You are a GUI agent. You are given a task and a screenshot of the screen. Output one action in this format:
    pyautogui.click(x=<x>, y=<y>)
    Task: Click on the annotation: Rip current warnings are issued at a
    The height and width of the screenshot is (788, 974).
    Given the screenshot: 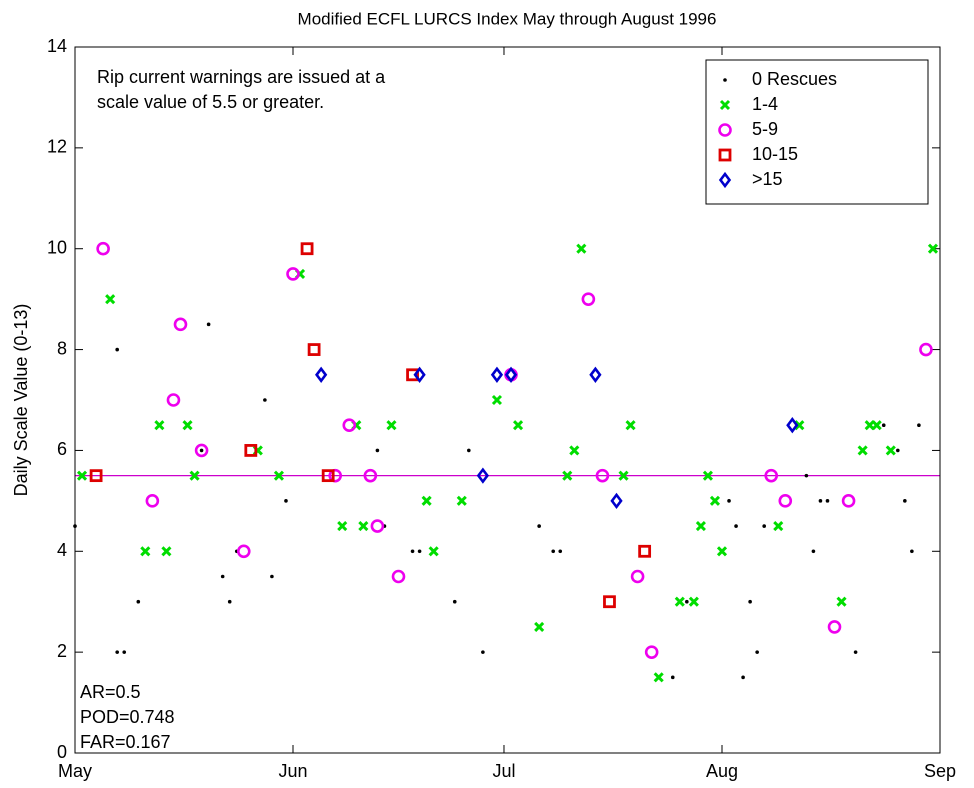 What is the action you would take?
    pyautogui.click(x=241, y=77)
    